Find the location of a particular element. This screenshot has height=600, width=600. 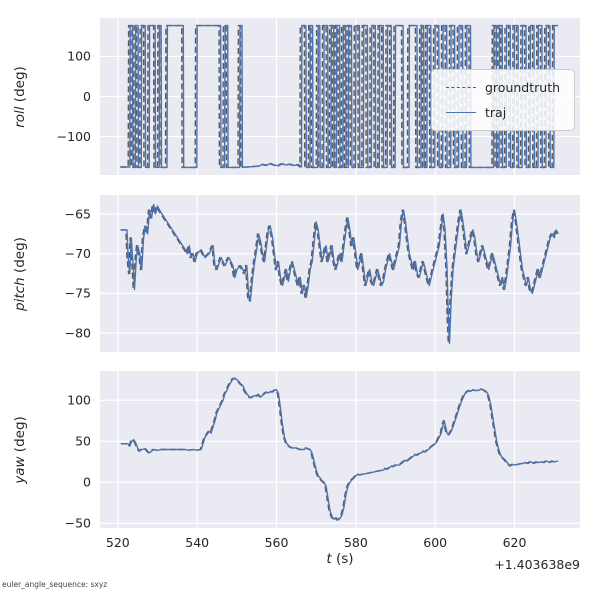

pitch-axis-label-var: pitch is located at coordinates (20, 293).